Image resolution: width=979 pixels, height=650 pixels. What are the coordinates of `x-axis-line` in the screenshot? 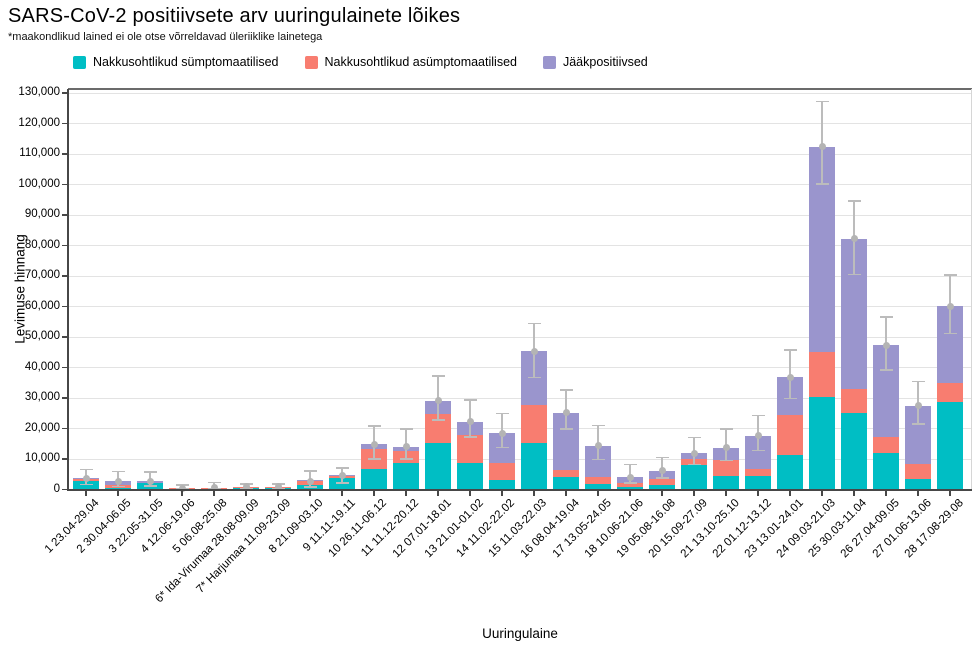 It's located at (519, 490).